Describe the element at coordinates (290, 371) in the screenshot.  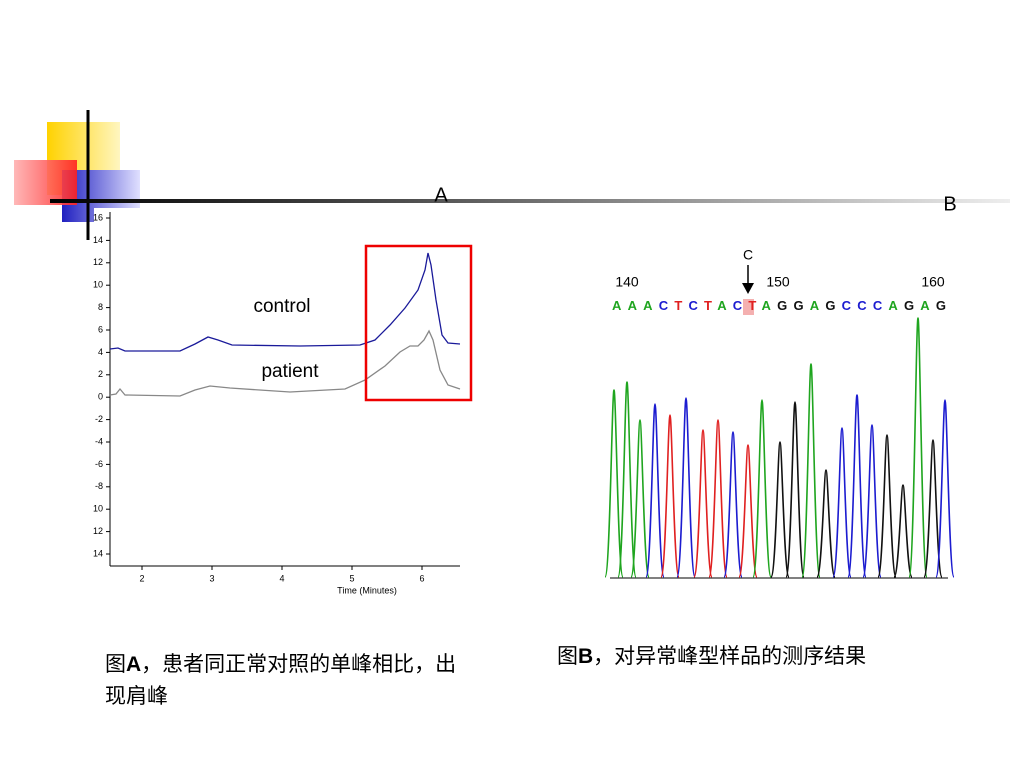
I see `patient-label: patient` at that location.